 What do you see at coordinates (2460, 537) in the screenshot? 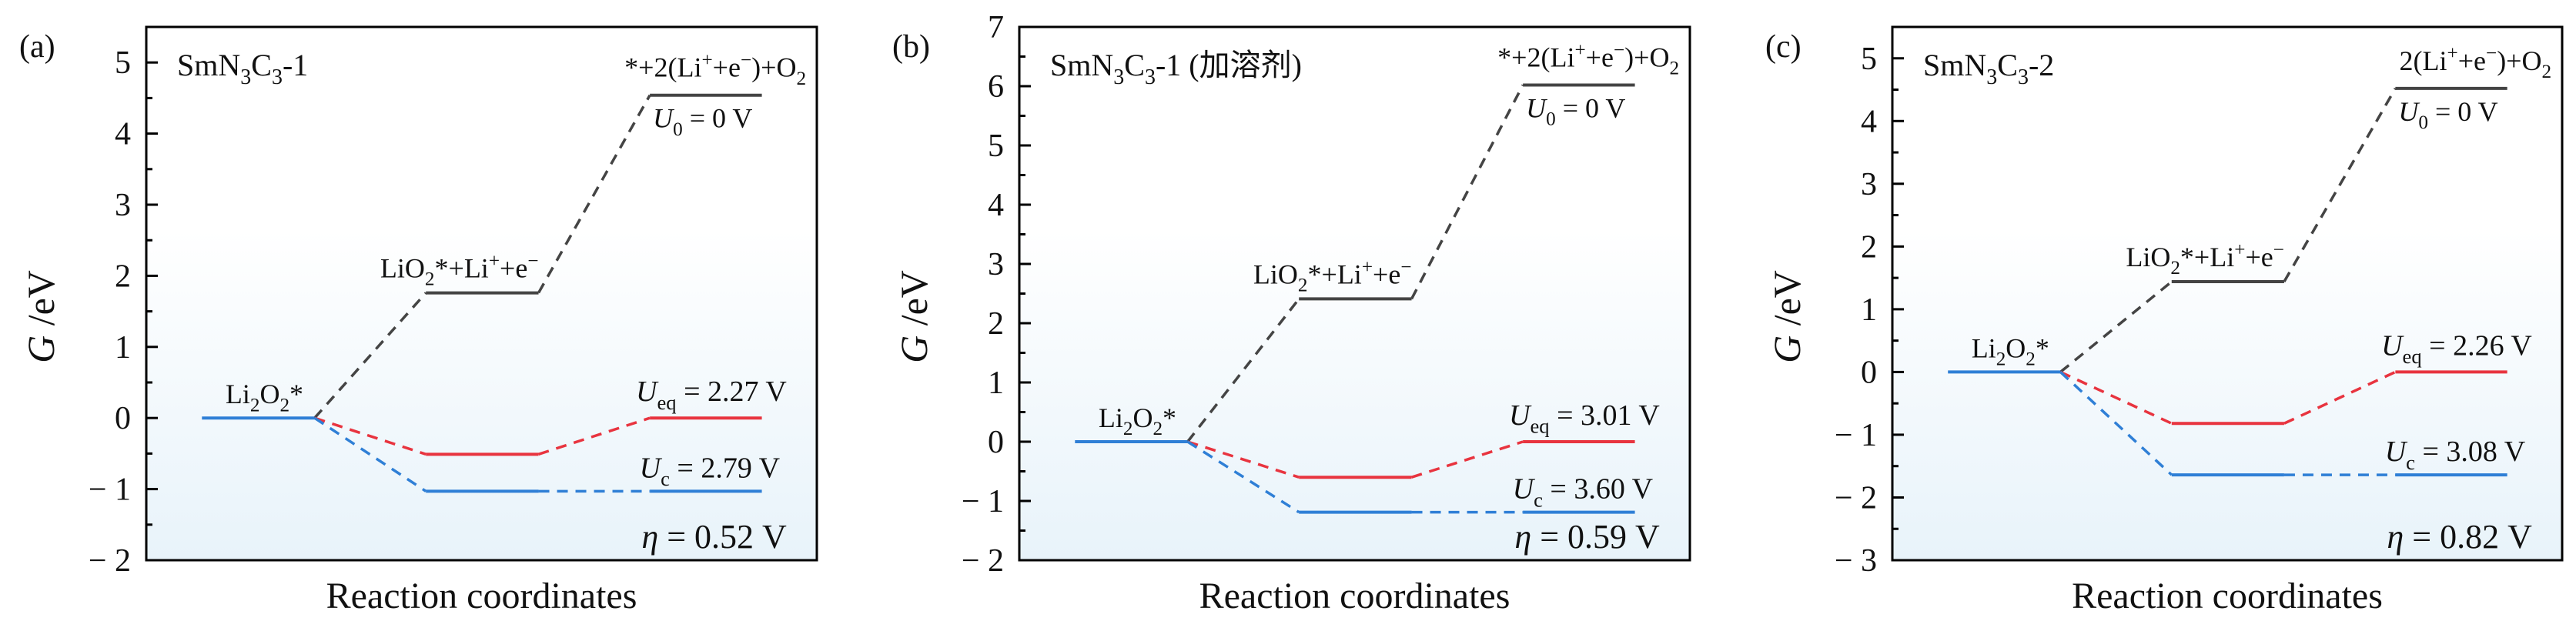
I see `overpotential-label: η = 0.82 V` at bounding box center [2460, 537].